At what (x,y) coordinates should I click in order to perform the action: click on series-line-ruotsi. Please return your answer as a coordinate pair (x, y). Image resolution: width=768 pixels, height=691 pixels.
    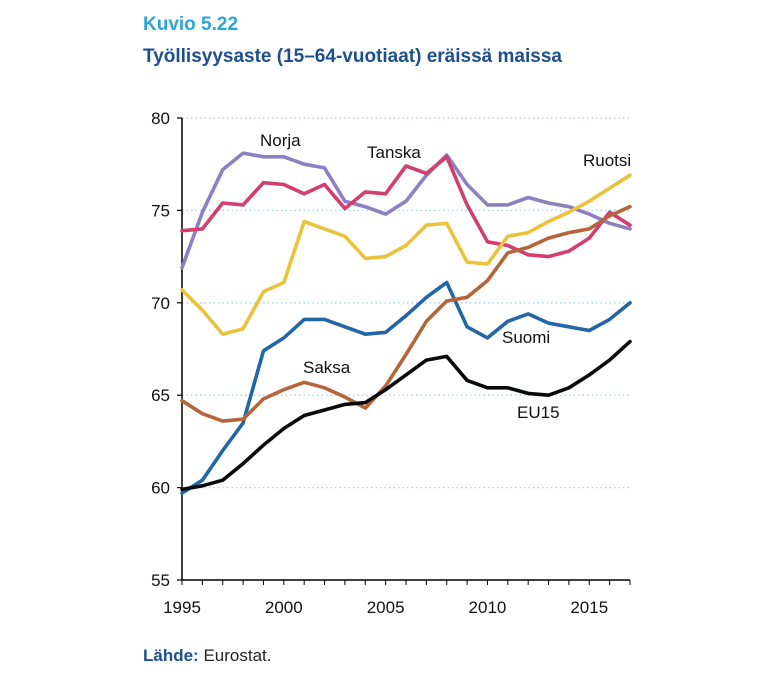
    Looking at the image, I should click on (406, 255).